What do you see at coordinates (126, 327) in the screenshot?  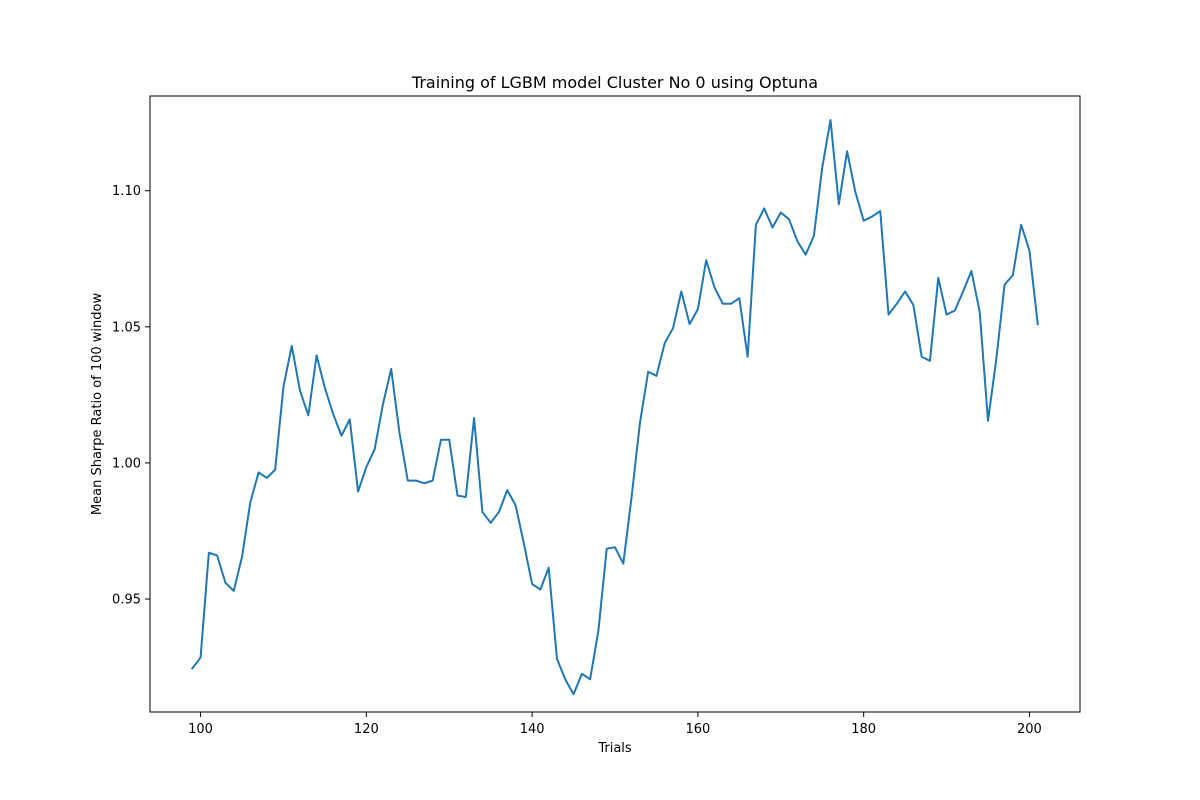 I see `y-tick-label: 1.05` at bounding box center [126, 327].